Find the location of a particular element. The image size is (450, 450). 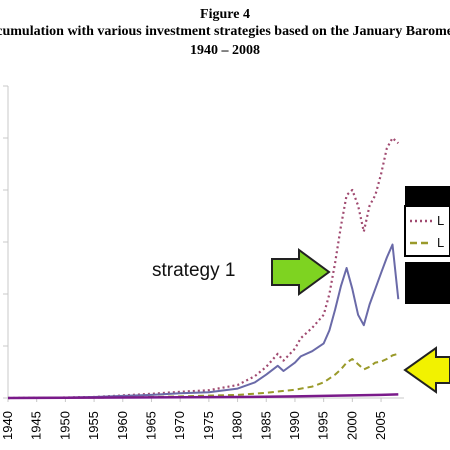

x-tick-label: 1990 is located at coordinates (294, 425).